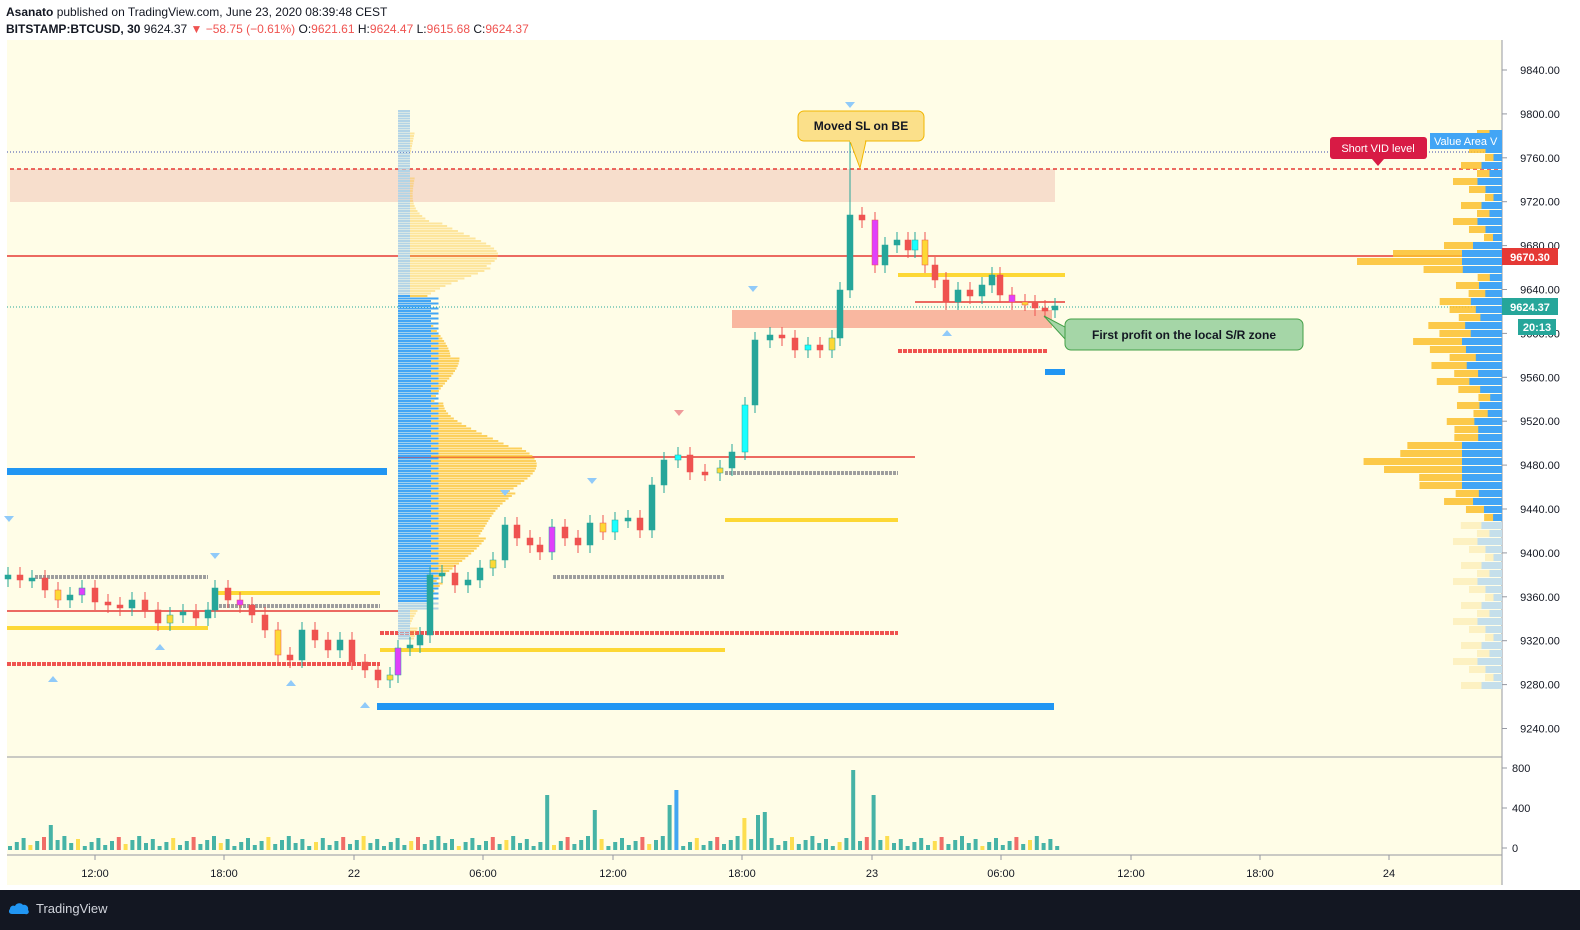 This screenshot has height=930, width=1580. What do you see at coordinates (861, 140) in the screenshot?
I see `moved-sl-callout: Moved SL on BE` at bounding box center [861, 140].